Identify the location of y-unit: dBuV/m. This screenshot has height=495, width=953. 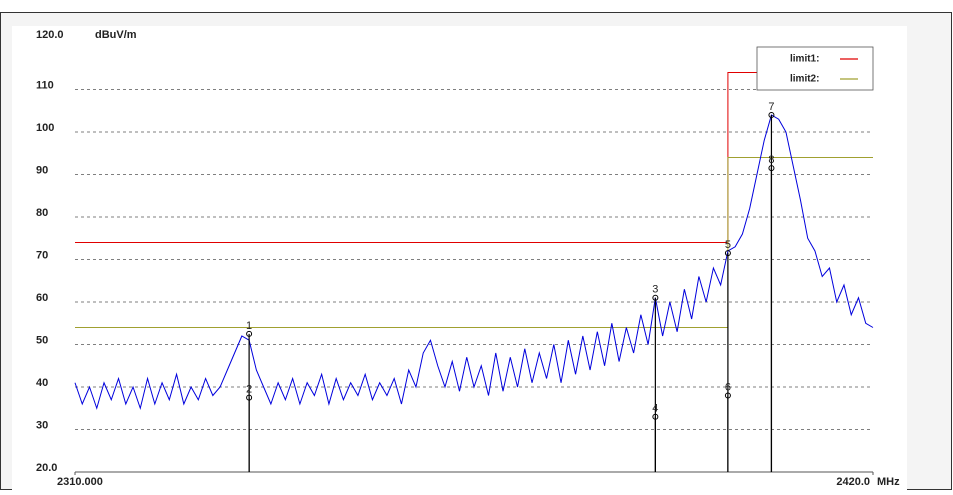
(116, 35).